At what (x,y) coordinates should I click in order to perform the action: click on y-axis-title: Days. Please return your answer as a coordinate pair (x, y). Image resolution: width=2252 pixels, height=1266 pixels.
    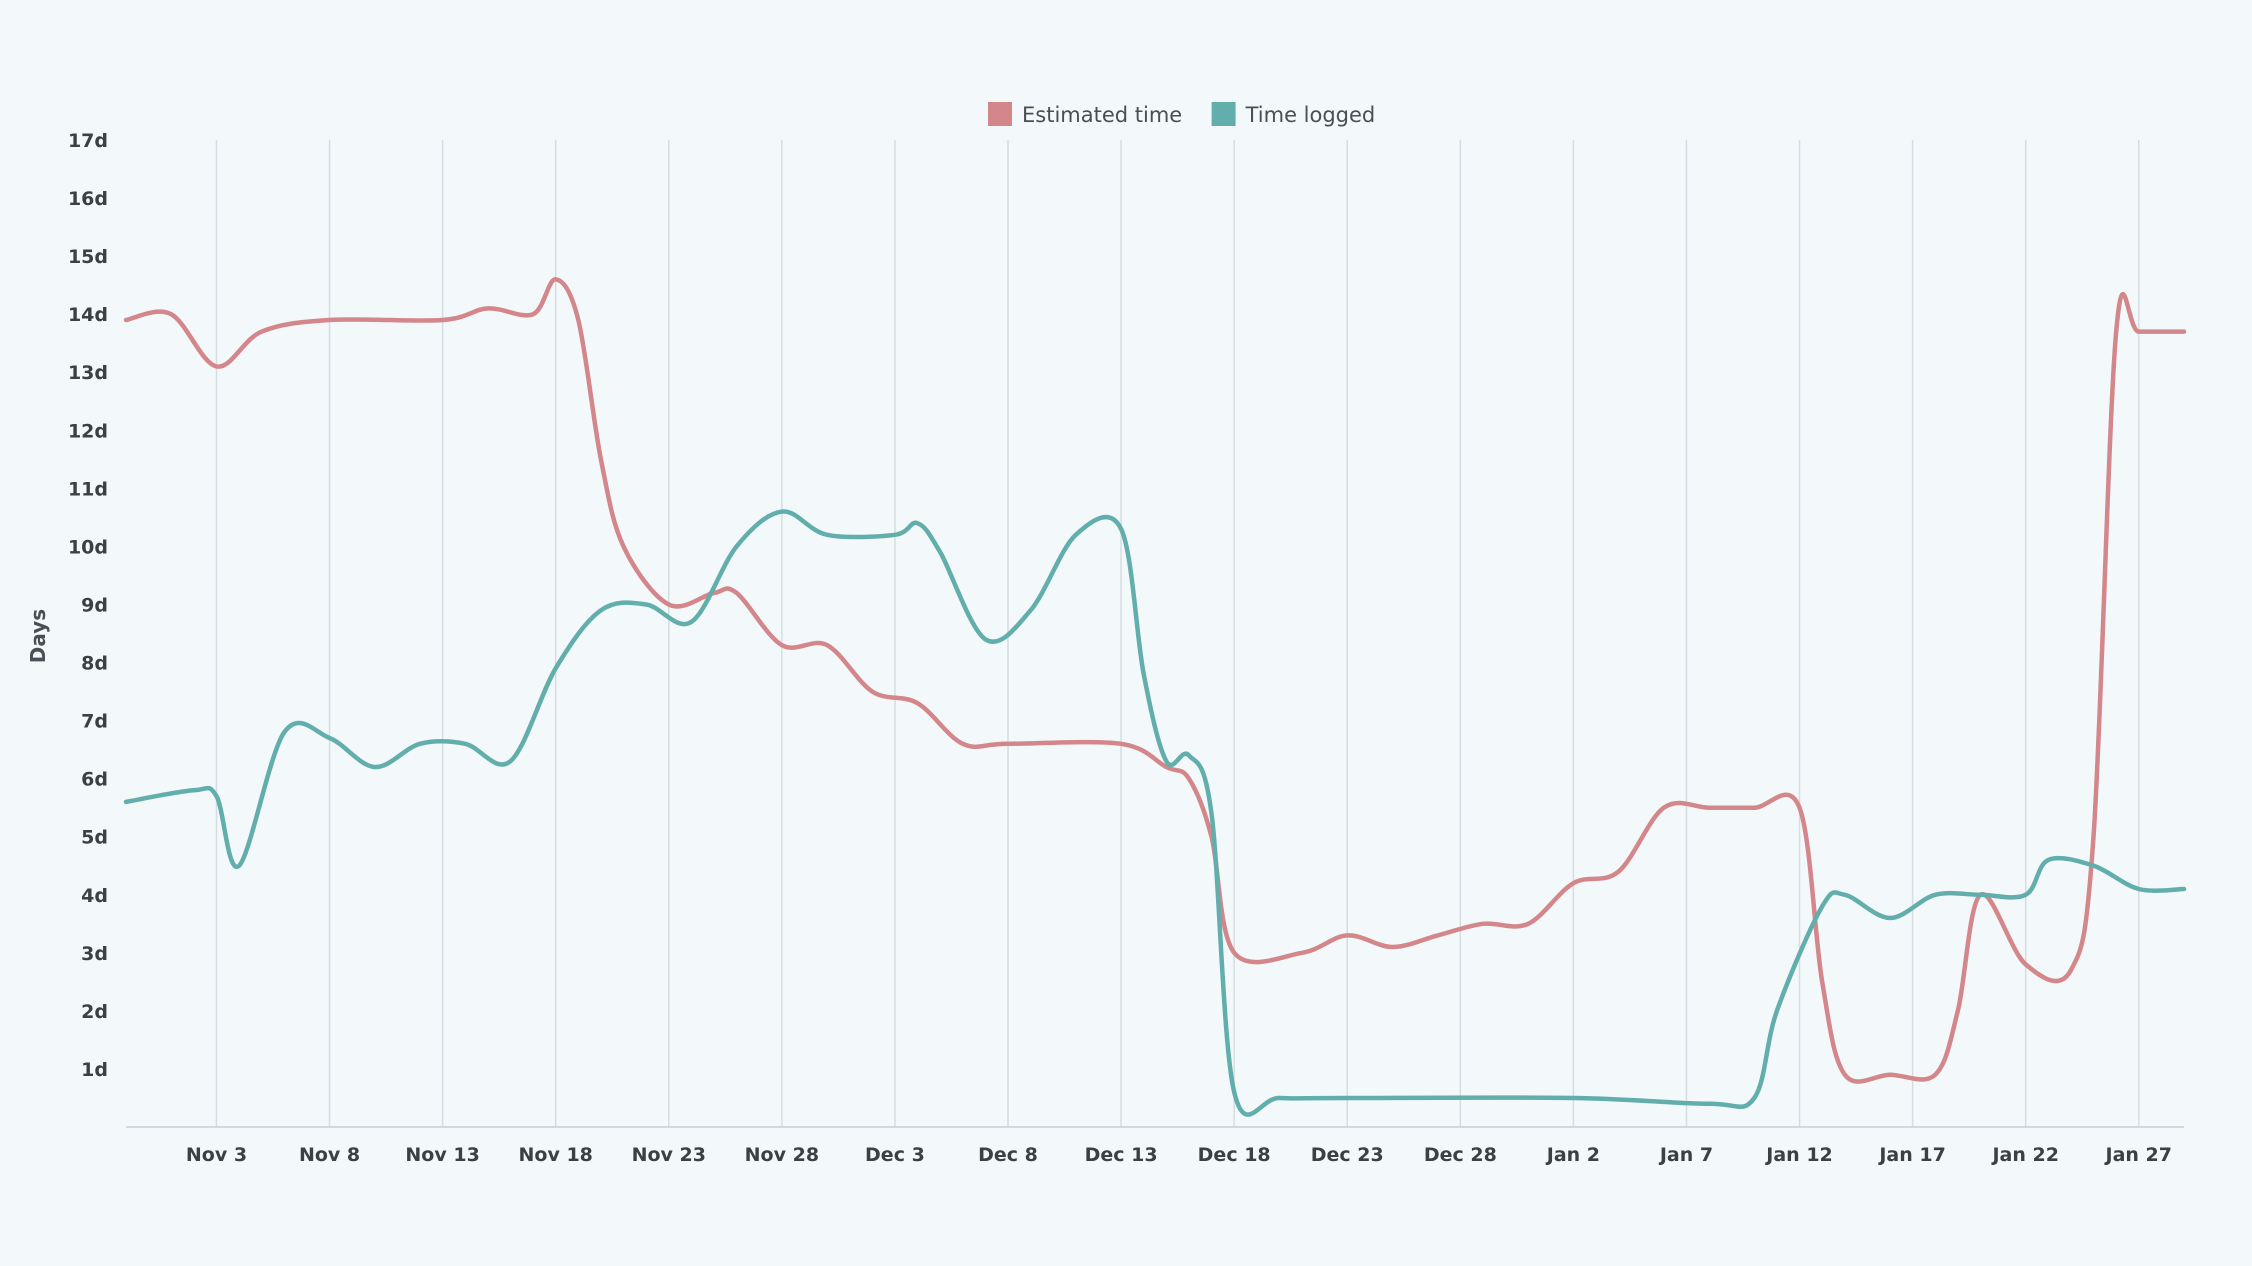
    Looking at the image, I should click on (38, 636).